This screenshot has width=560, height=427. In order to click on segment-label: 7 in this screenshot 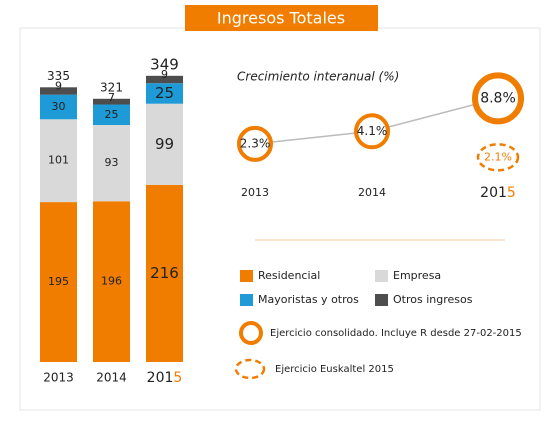, I will do `click(111, 97)`.